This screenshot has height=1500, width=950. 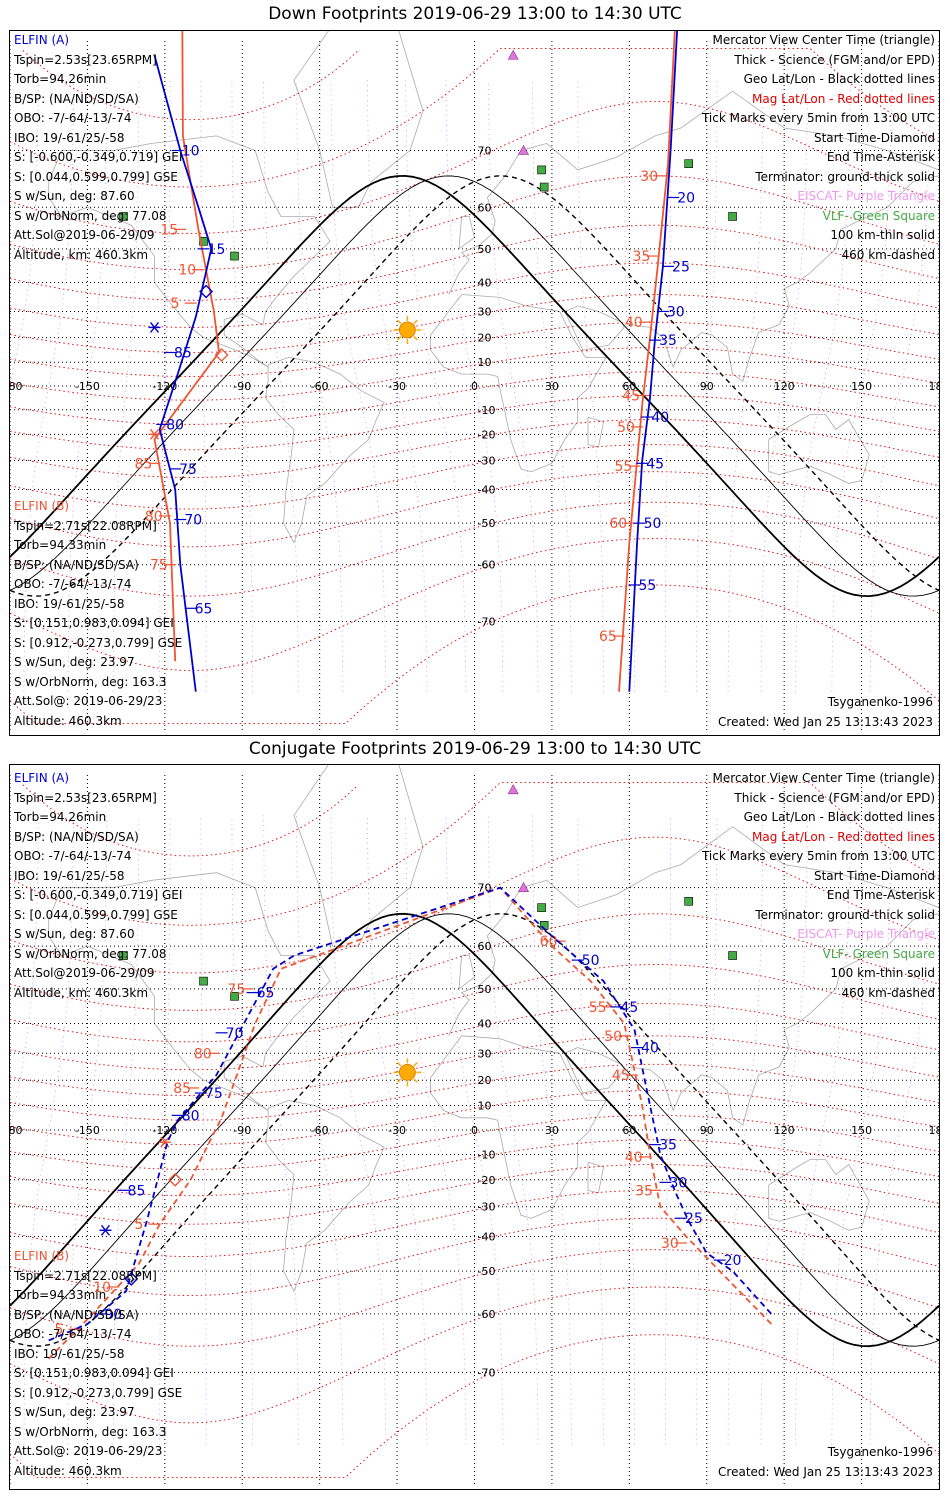 What do you see at coordinates (42, 1256) in the screenshot?
I see `elfin-b-header: ELFIN (B)` at bounding box center [42, 1256].